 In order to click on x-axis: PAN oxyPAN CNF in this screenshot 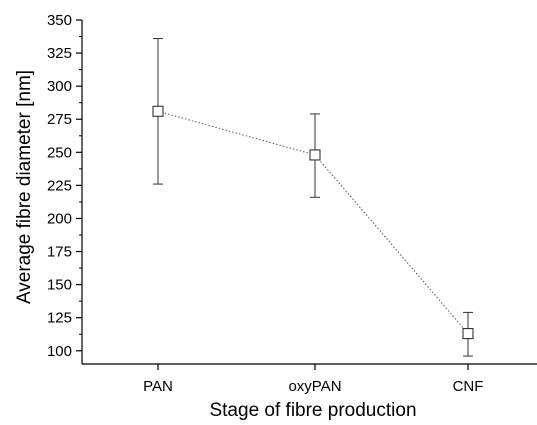, I will do `click(313, 379)`.